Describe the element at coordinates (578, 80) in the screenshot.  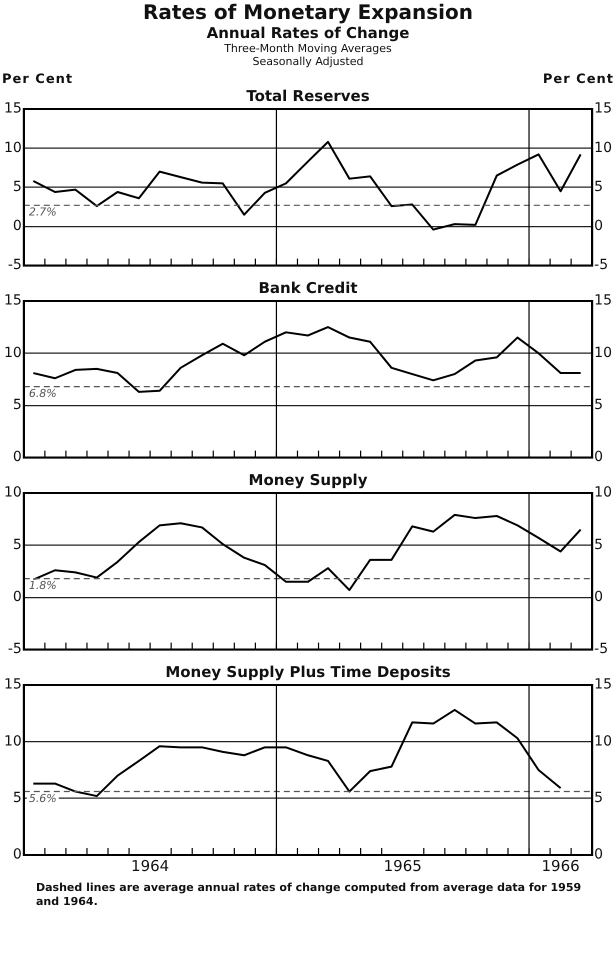
I see `y2-axis-title: Per Cent` at that location.